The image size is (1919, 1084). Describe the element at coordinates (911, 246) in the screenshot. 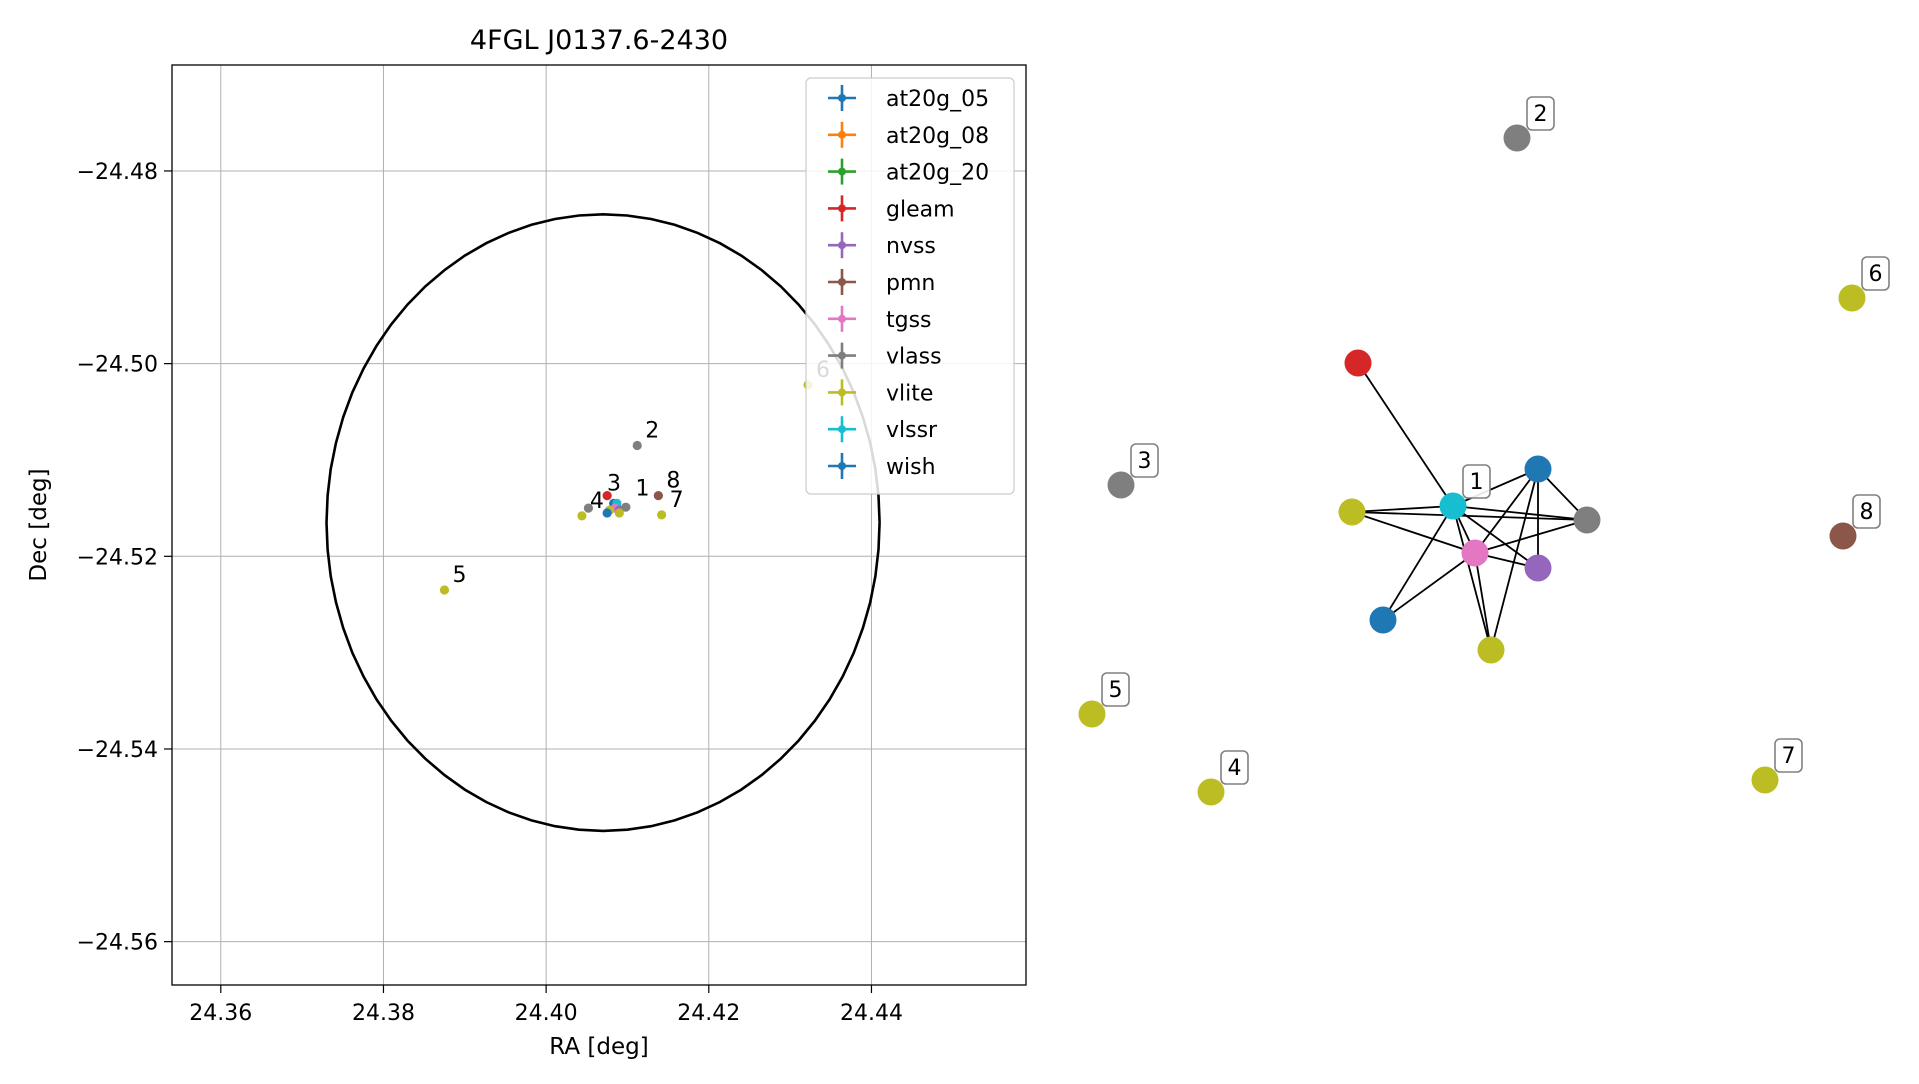

I see `legend-label: nvss` at that location.